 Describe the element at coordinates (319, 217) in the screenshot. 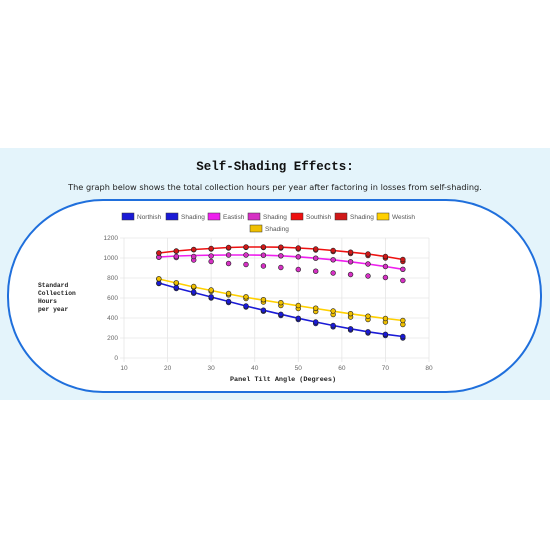

I see `legend-label: Southish` at that location.